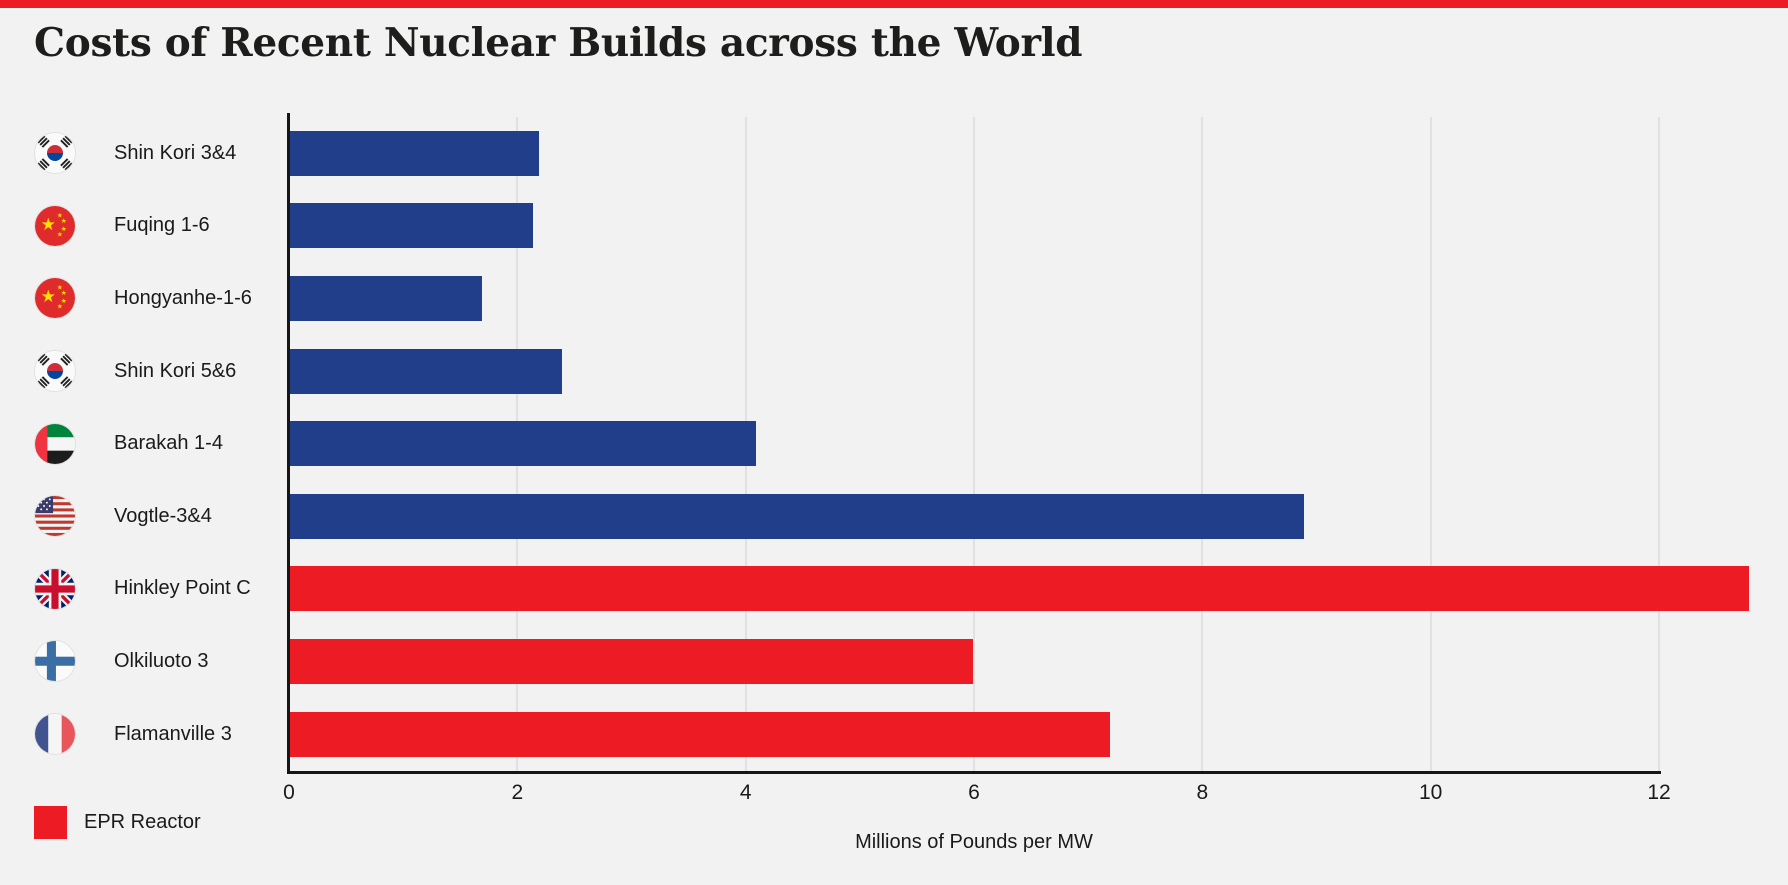 This screenshot has height=885, width=1788. Describe the element at coordinates (289, 792) in the screenshot. I see `x-tick-label: 0` at that location.